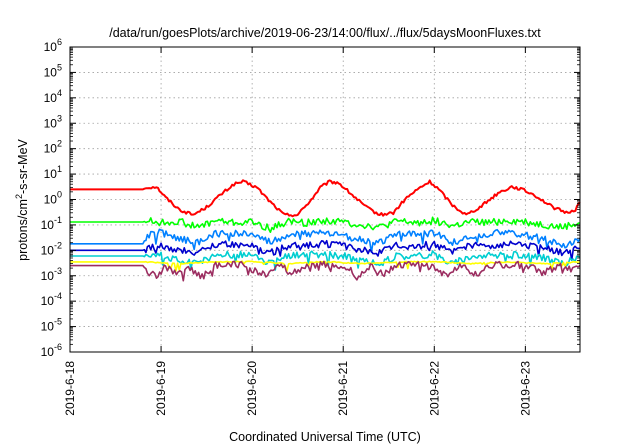 The width and height of the screenshot is (640, 448). I want to click on x-tick-label: 2019-6-22, so click(434, 388).